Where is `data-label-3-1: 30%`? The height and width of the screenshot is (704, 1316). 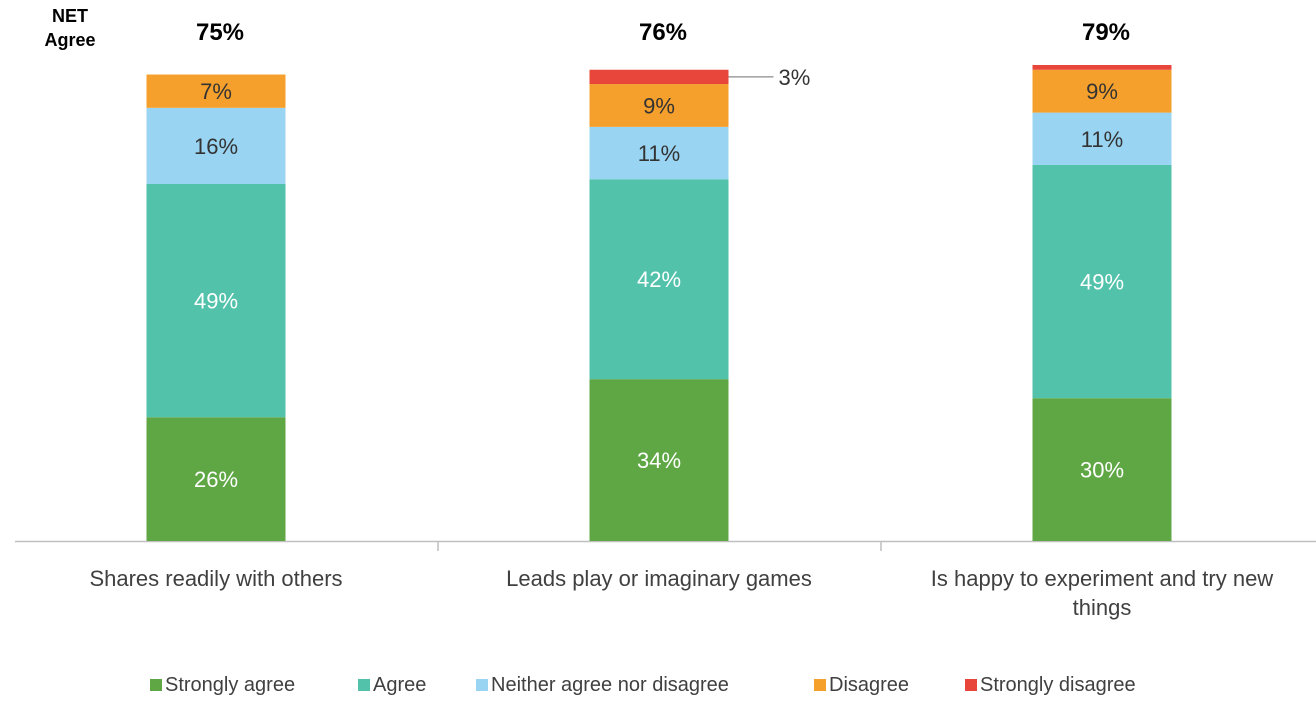
data-label-3-1: 30% is located at coordinates (1102, 470).